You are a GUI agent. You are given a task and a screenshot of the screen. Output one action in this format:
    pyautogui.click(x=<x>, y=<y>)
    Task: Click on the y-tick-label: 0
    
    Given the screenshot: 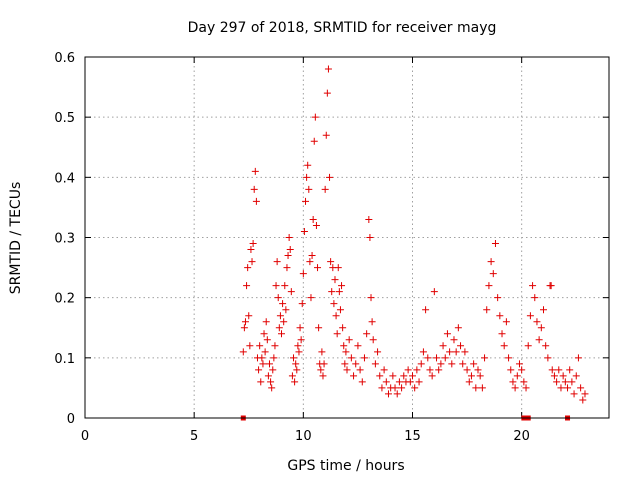 What is the action you would take?
    pyautogui.click(x=71, y=419)
    